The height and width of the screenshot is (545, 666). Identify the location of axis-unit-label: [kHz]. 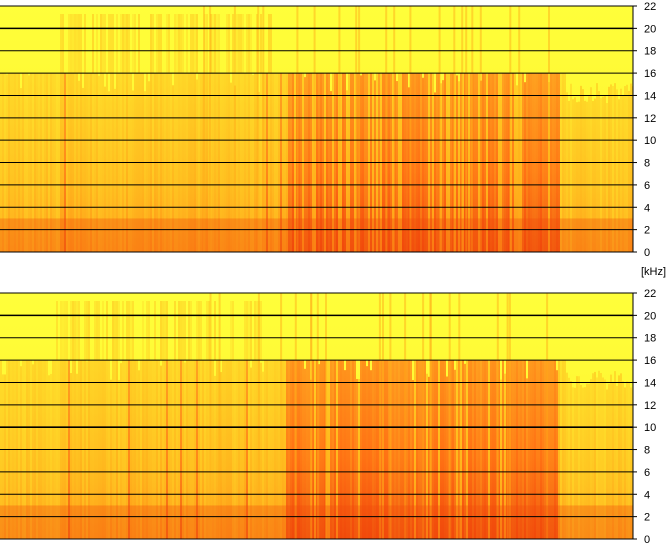
(653, 272).